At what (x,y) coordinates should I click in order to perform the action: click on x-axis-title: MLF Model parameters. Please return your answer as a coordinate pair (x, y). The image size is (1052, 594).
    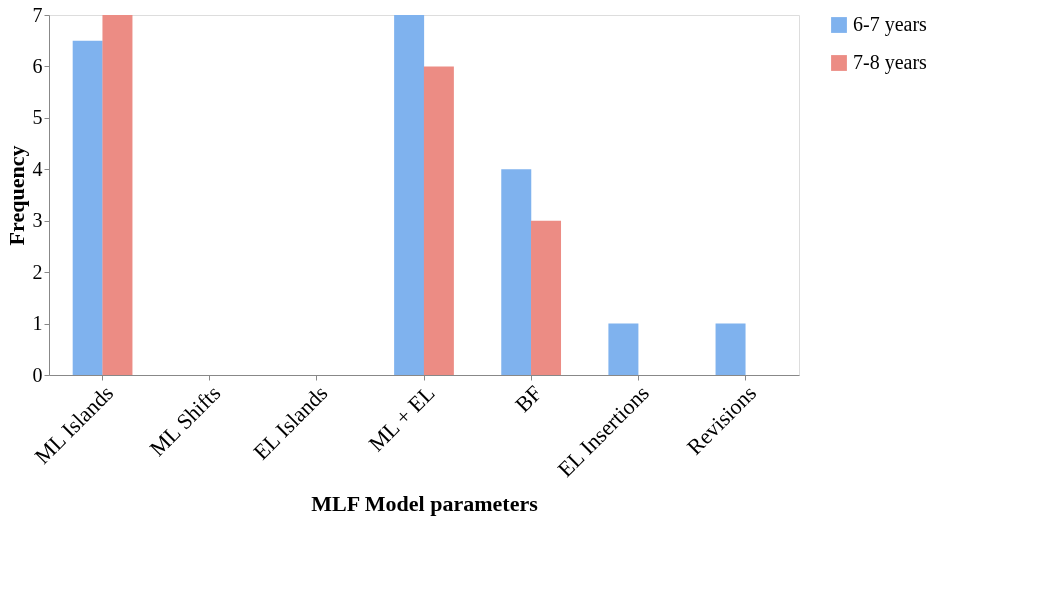
    Looking at the image, I should click on (425, 503).